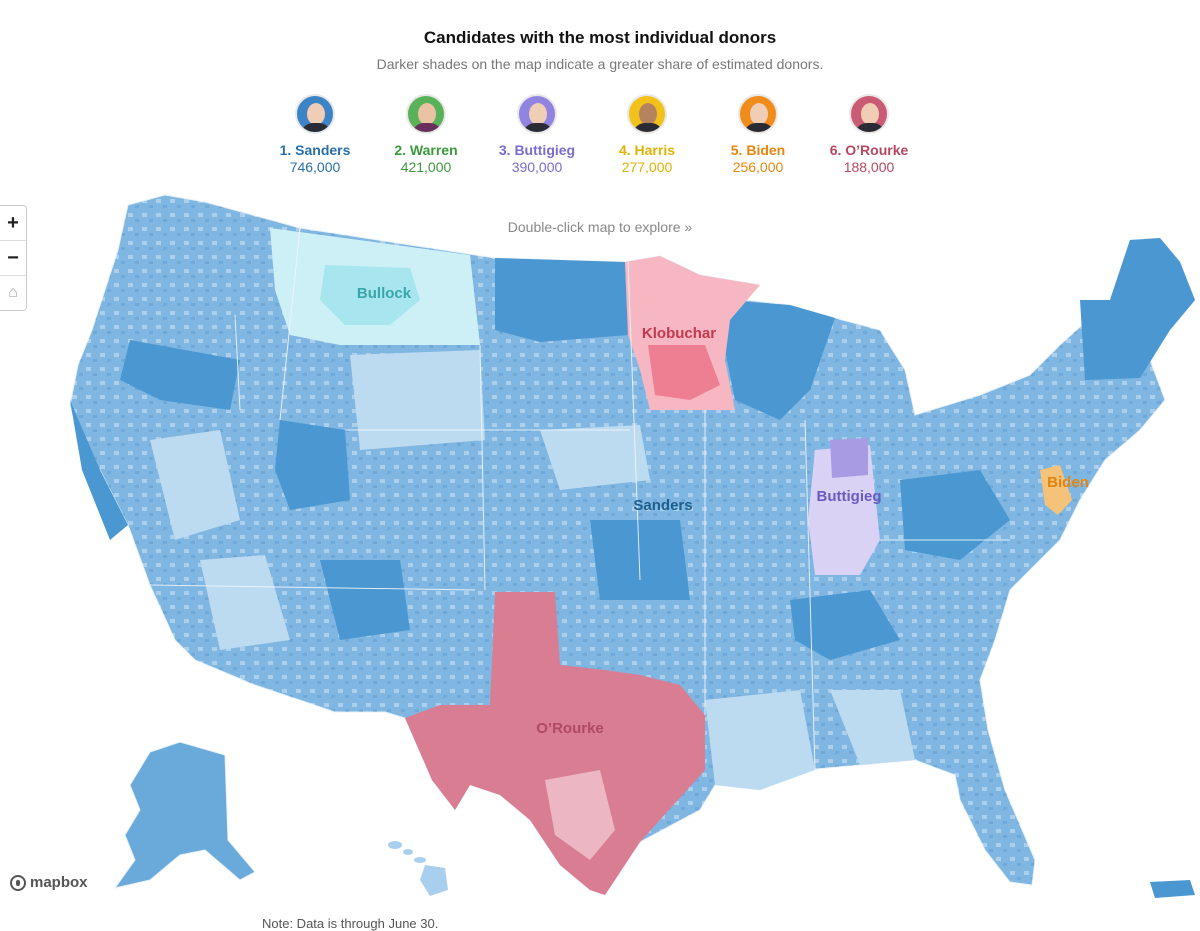 The width and height of the screenshot is (1200, 931). What do you see at coordinates (869, 114) in the screenshot?
I see `orourke-avatar` at bounding box center [869, 114].